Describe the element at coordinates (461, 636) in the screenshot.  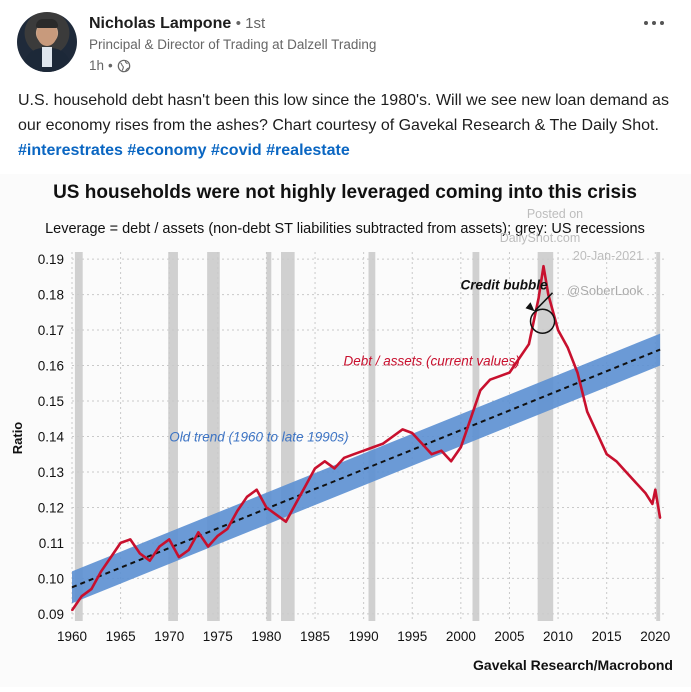
I see `x-tick-label: 2000` at that location.